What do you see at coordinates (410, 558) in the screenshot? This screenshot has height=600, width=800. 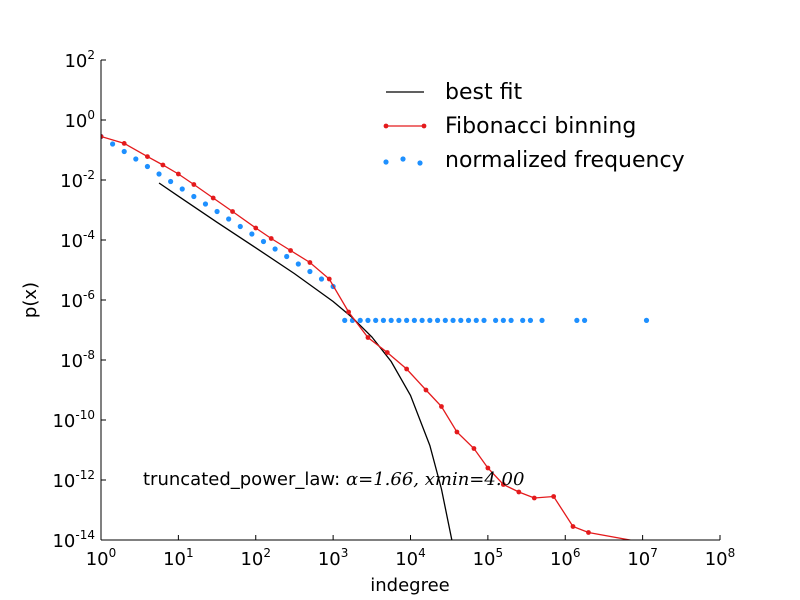 I see `x-tick-label: 10⁴` at bounding box center [410, 558].